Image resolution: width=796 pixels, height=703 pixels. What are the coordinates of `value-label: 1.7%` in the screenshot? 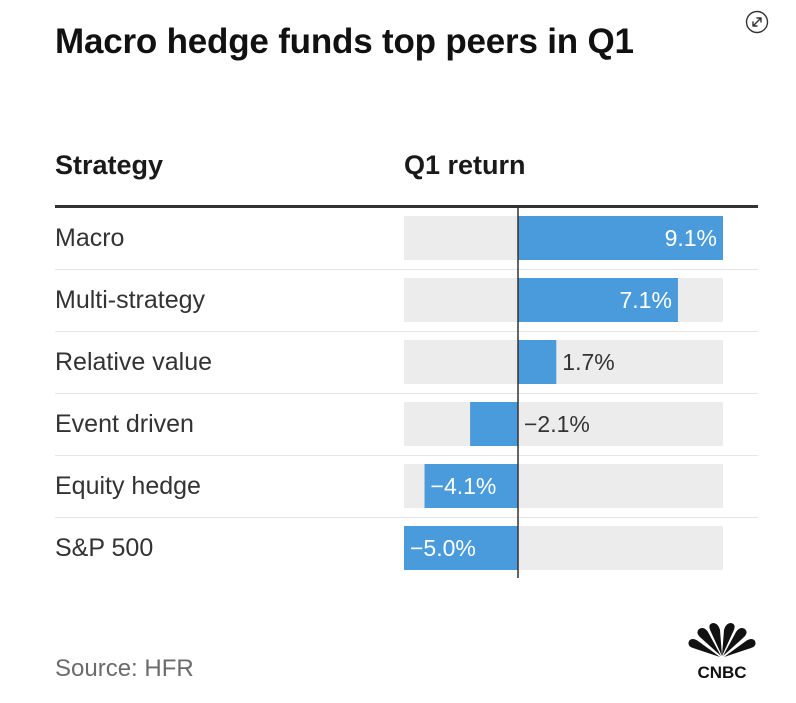 It's located at (588, 362).